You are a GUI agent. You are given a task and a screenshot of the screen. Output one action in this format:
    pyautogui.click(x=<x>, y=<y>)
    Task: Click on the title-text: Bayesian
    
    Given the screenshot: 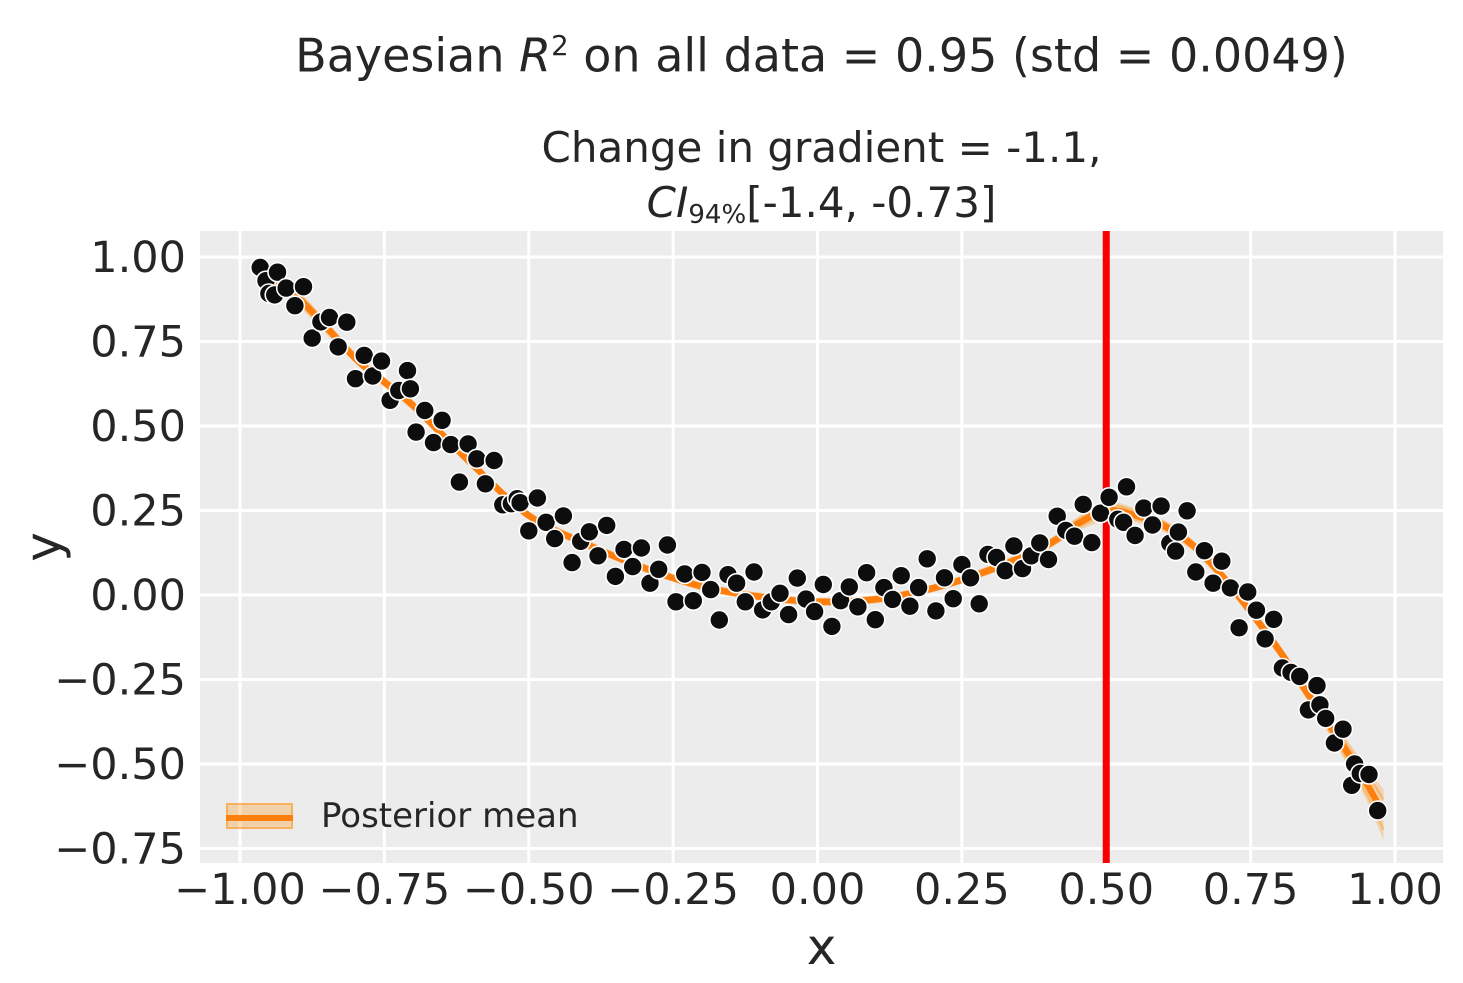 What is the action you would take?
    pyautogui.click(x=407, y=55)
    